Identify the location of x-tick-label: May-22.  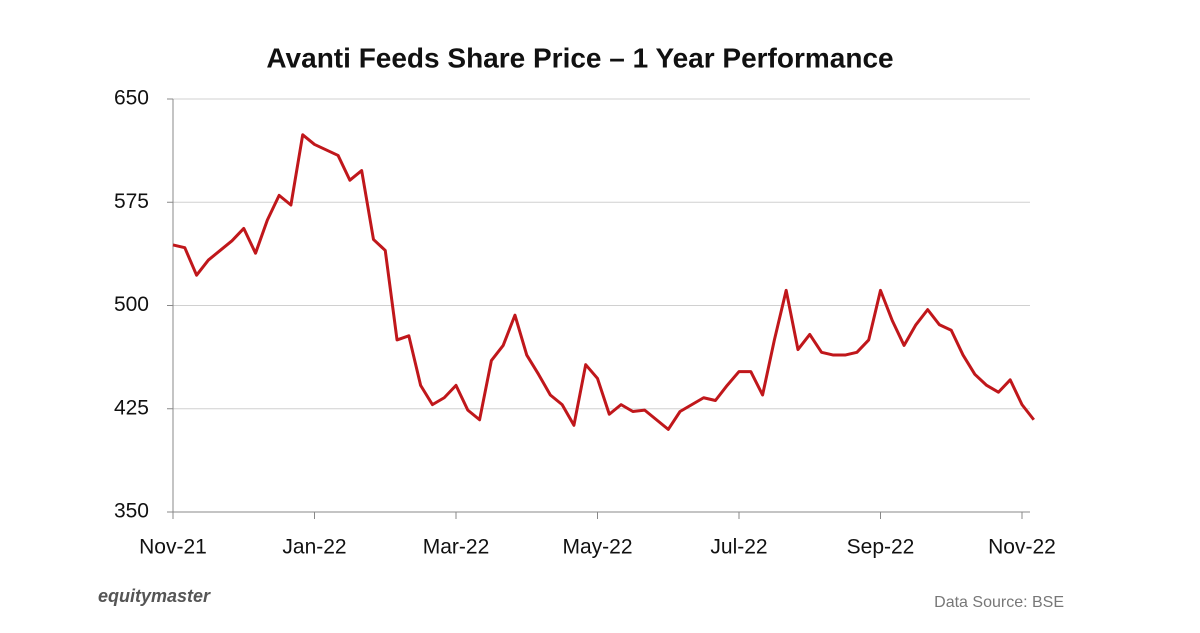
(597, 547).